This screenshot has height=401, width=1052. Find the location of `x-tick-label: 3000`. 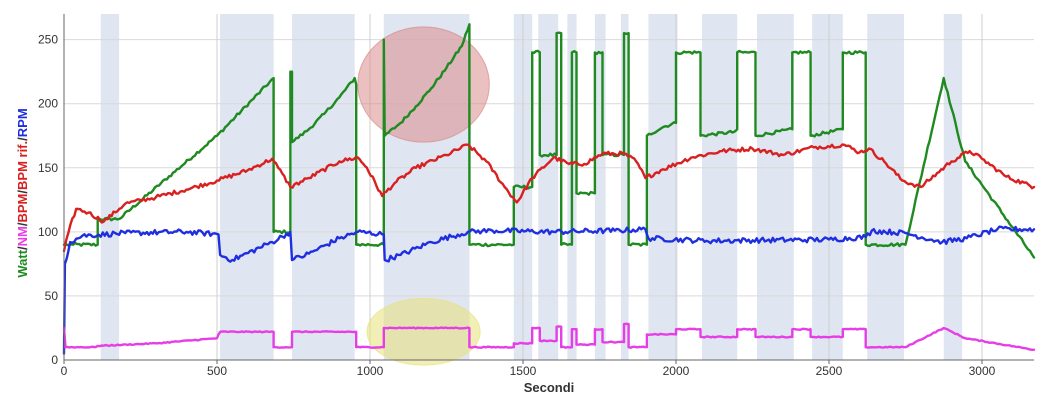

x-tick-label: 3000 is located at coordinates (982, 371).